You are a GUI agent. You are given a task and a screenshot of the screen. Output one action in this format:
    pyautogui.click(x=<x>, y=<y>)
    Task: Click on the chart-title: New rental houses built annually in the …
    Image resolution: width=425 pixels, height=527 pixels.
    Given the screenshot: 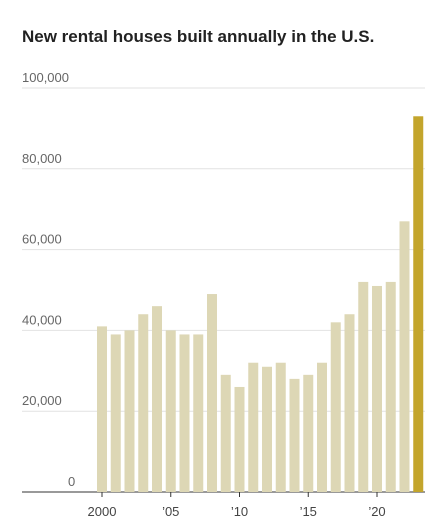 What is the action you would take?
    pyautogui.click(x=198, y=36)
    